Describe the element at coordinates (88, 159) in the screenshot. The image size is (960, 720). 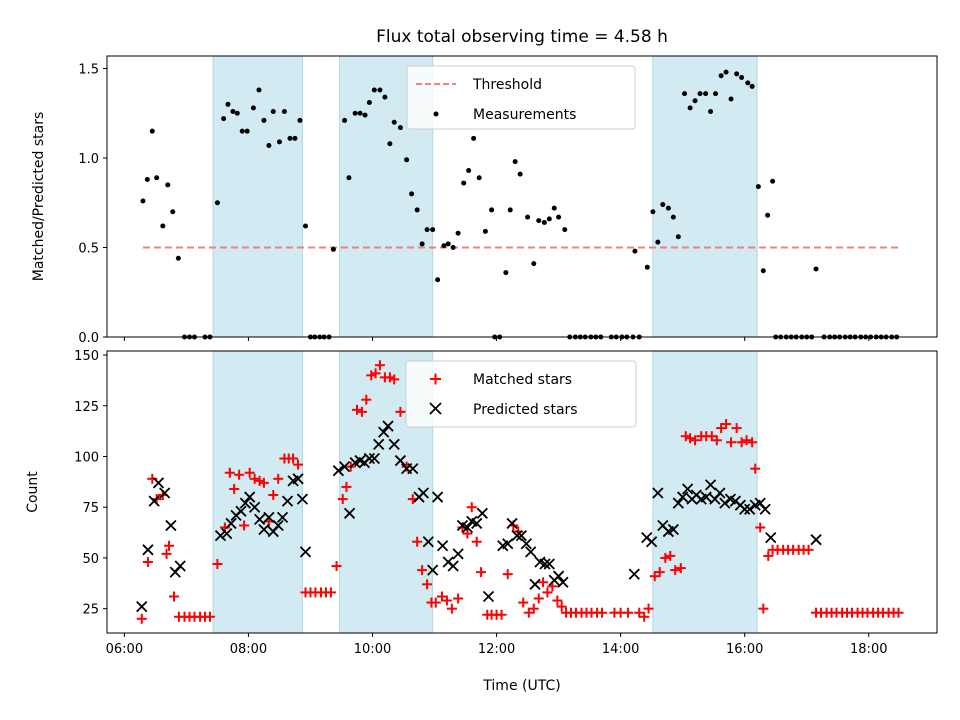
I see `y-tick-label: 1.0` at that location.